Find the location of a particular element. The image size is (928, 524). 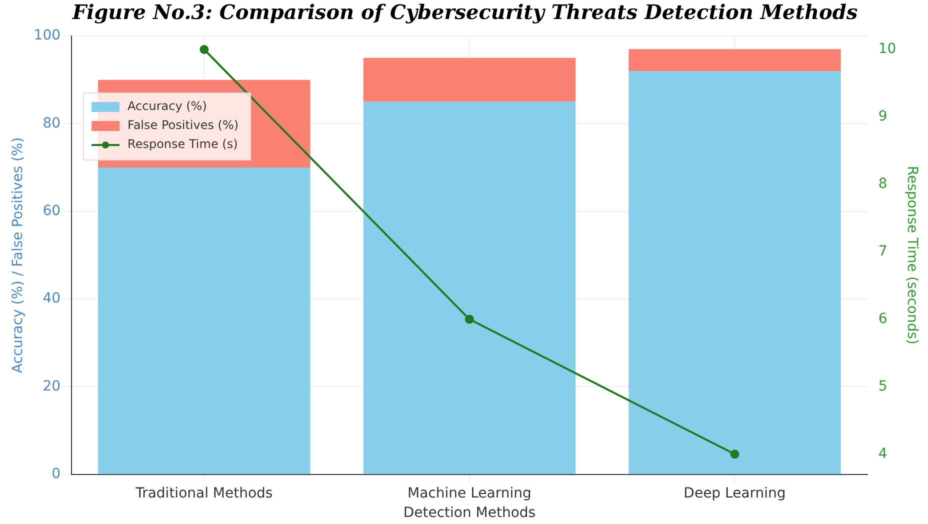

x-tick-label: Traditional Methods is located at coordinates (203, 493).